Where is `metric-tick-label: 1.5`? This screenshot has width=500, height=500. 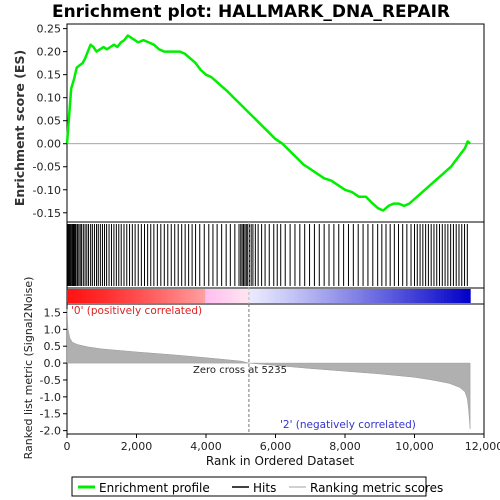 metric-tick-label: 1.5 is located at coordinates (53, 312).